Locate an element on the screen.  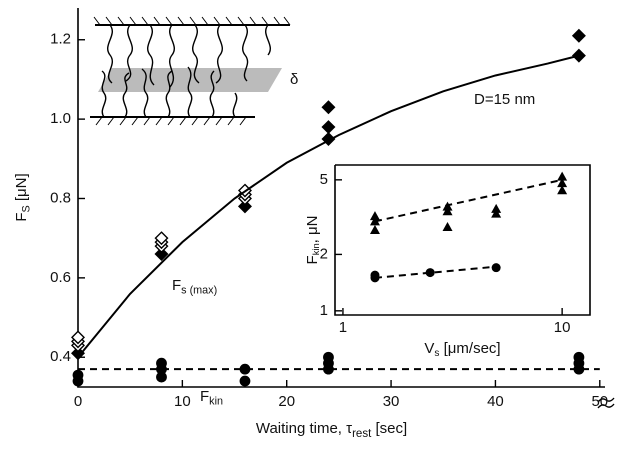
x-axis-label-part: rest is located at coordinates (362, 434).